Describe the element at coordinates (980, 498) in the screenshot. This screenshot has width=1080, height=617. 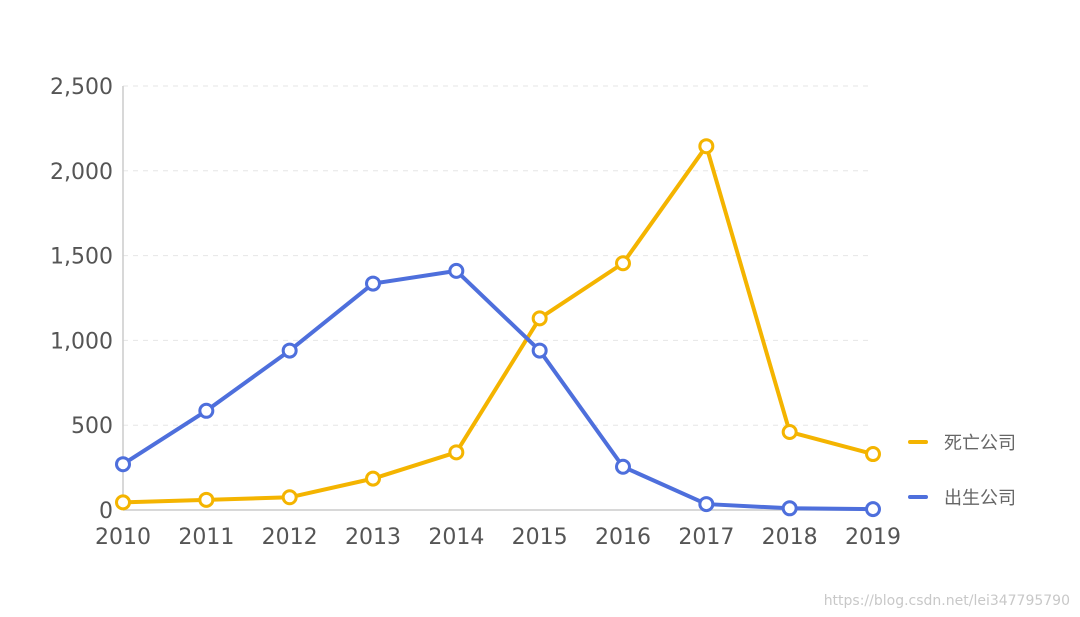
I see `legend-label: 出生公司` at that location.